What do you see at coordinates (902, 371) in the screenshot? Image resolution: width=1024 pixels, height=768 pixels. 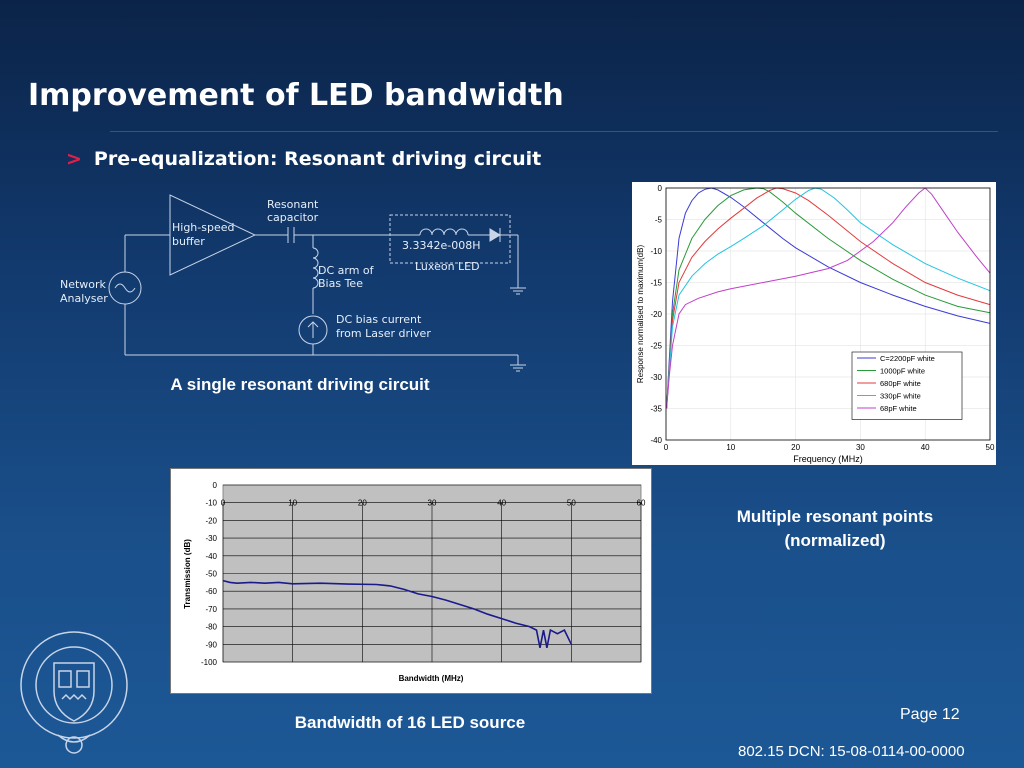 I see `legend-entry: 1000pF white` at bounding box center [902, 371].